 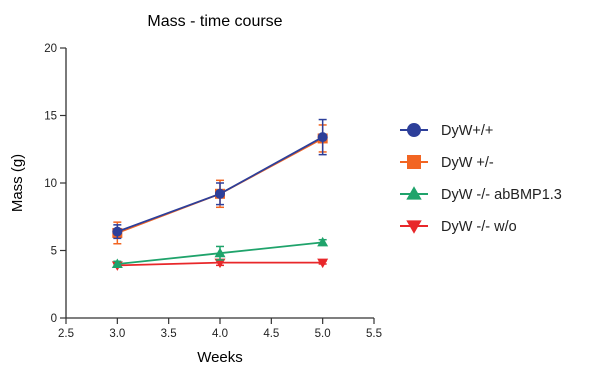 I want to click on x-tick-label: 3.5, so click(x=169, y=334).